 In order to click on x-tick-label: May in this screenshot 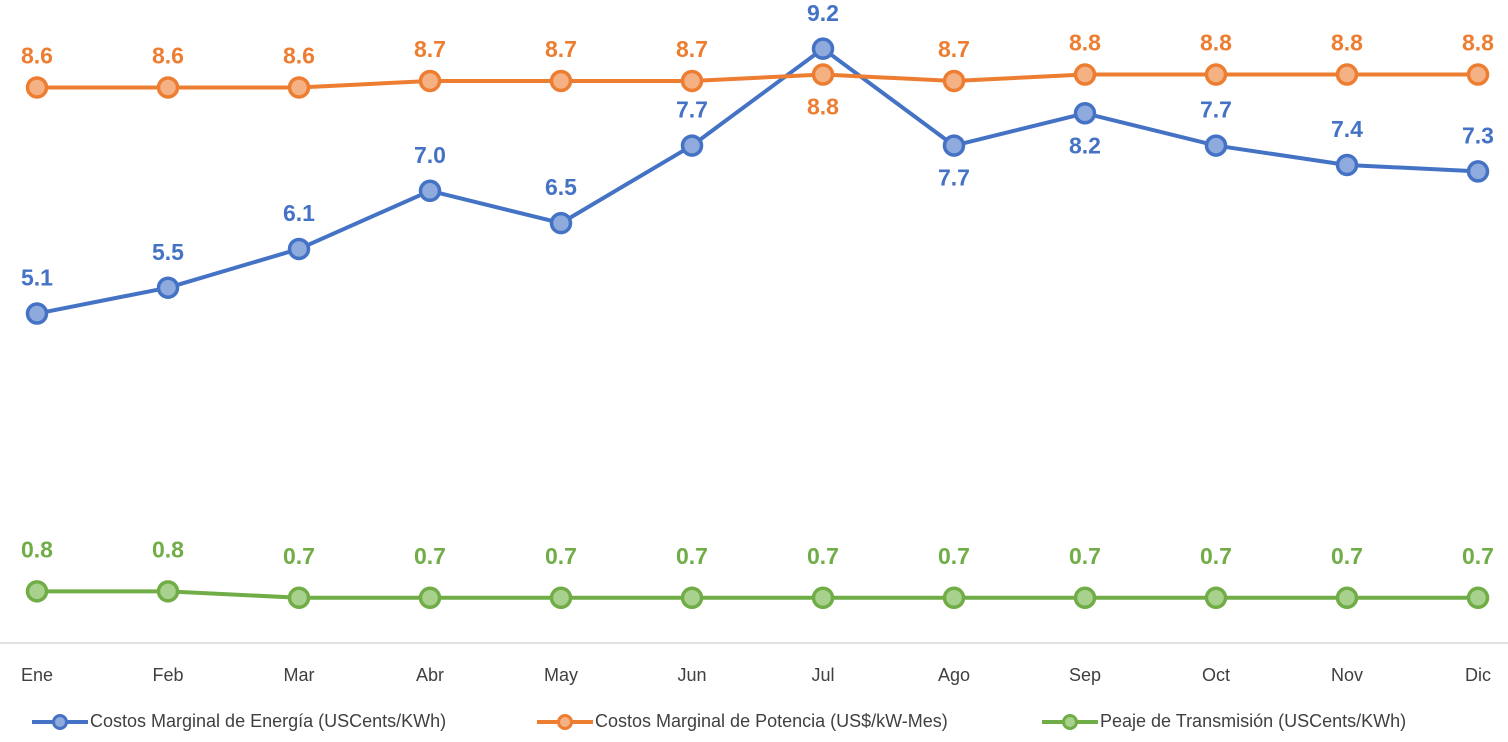, I will do `click(561, 675)`.